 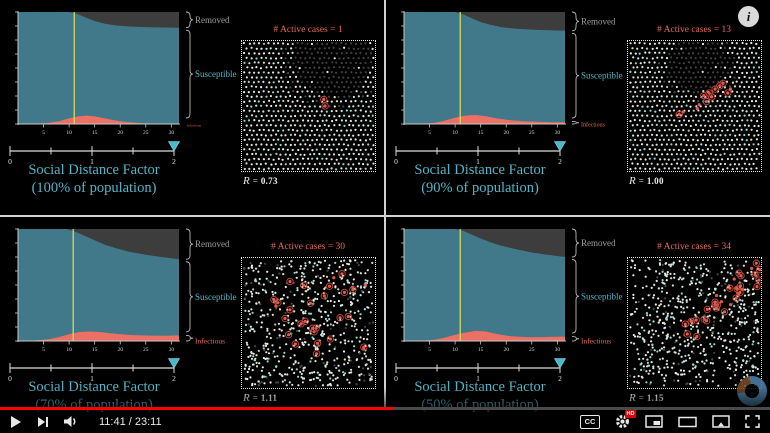 I want to click on active-cases-label: # Active cases = 30, so click(x=308, y=247).